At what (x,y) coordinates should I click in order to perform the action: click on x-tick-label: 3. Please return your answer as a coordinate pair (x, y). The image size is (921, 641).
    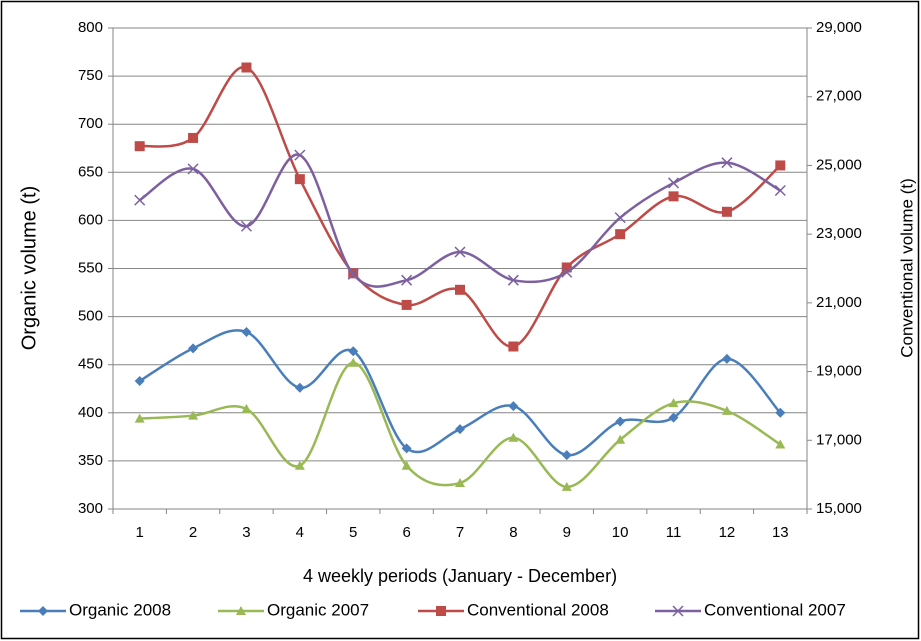
    Looking at the image, I should click on (246, 532).